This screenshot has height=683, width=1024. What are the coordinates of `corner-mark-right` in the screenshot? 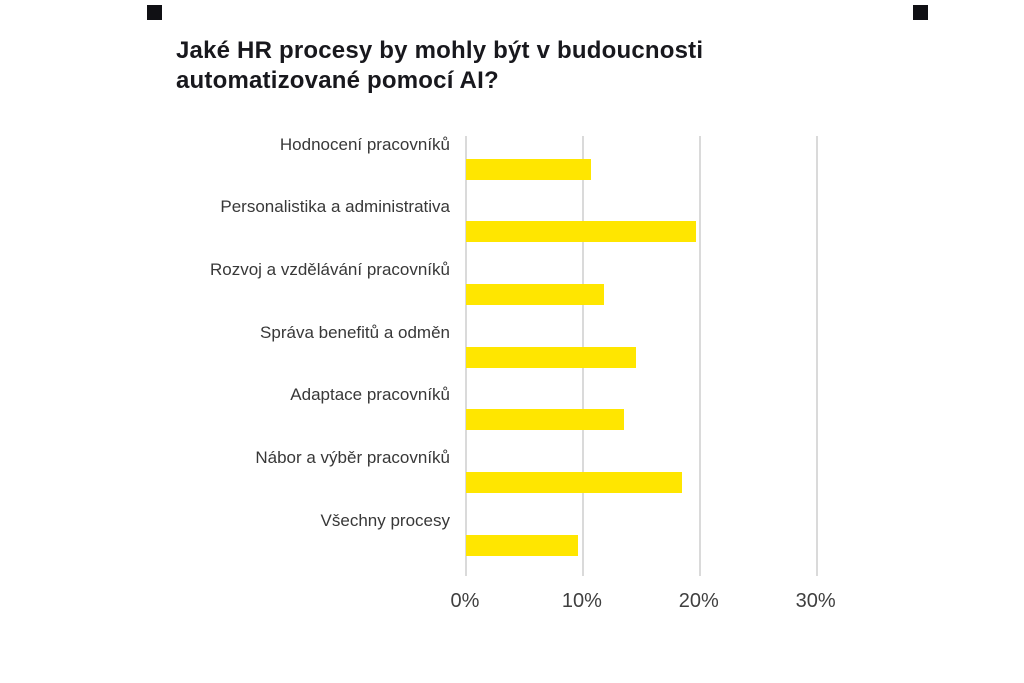 It's located at (920, 12).